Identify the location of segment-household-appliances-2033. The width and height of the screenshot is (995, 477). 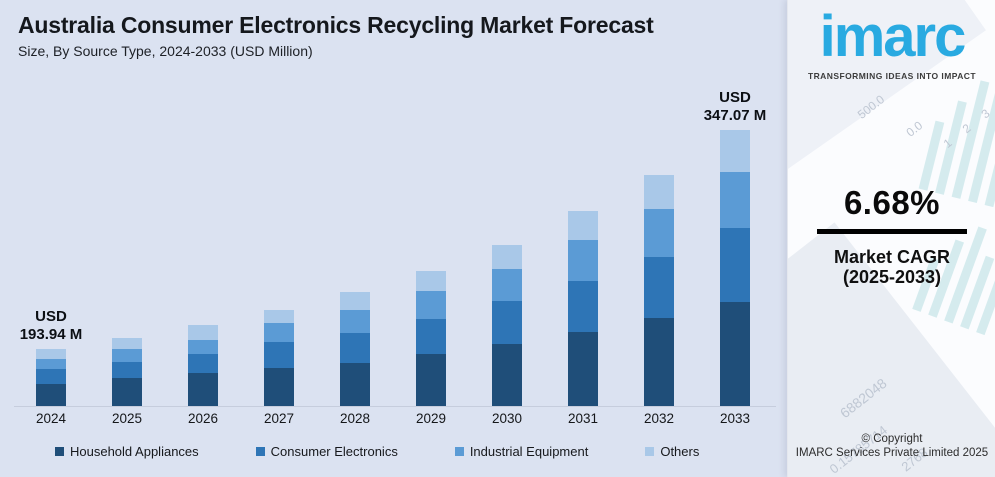
(735, 354).